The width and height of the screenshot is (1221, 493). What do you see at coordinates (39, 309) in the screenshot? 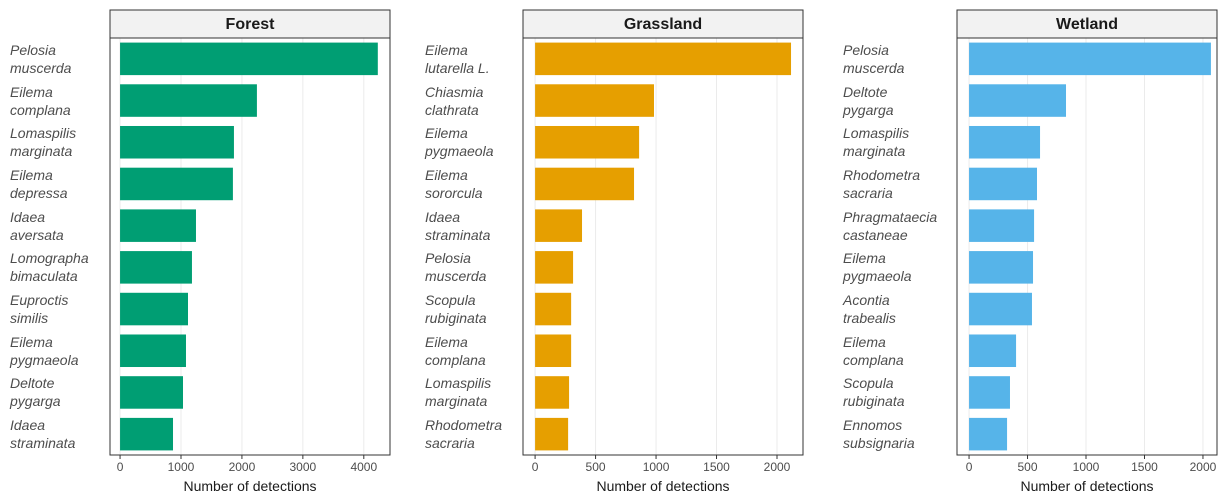
I see `y-tick-label: Euproctis similis` at bounding box center [39, 309].